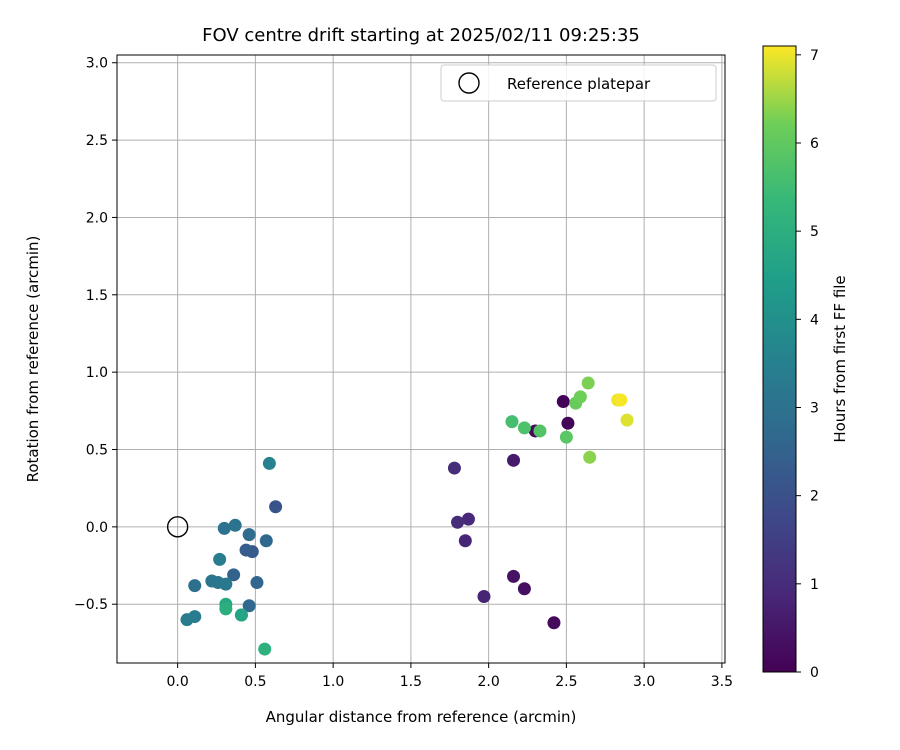 The height and width of the screenshot is (750, 900). I want to click on colorbar-tick-label: 3, so click(814, 408).